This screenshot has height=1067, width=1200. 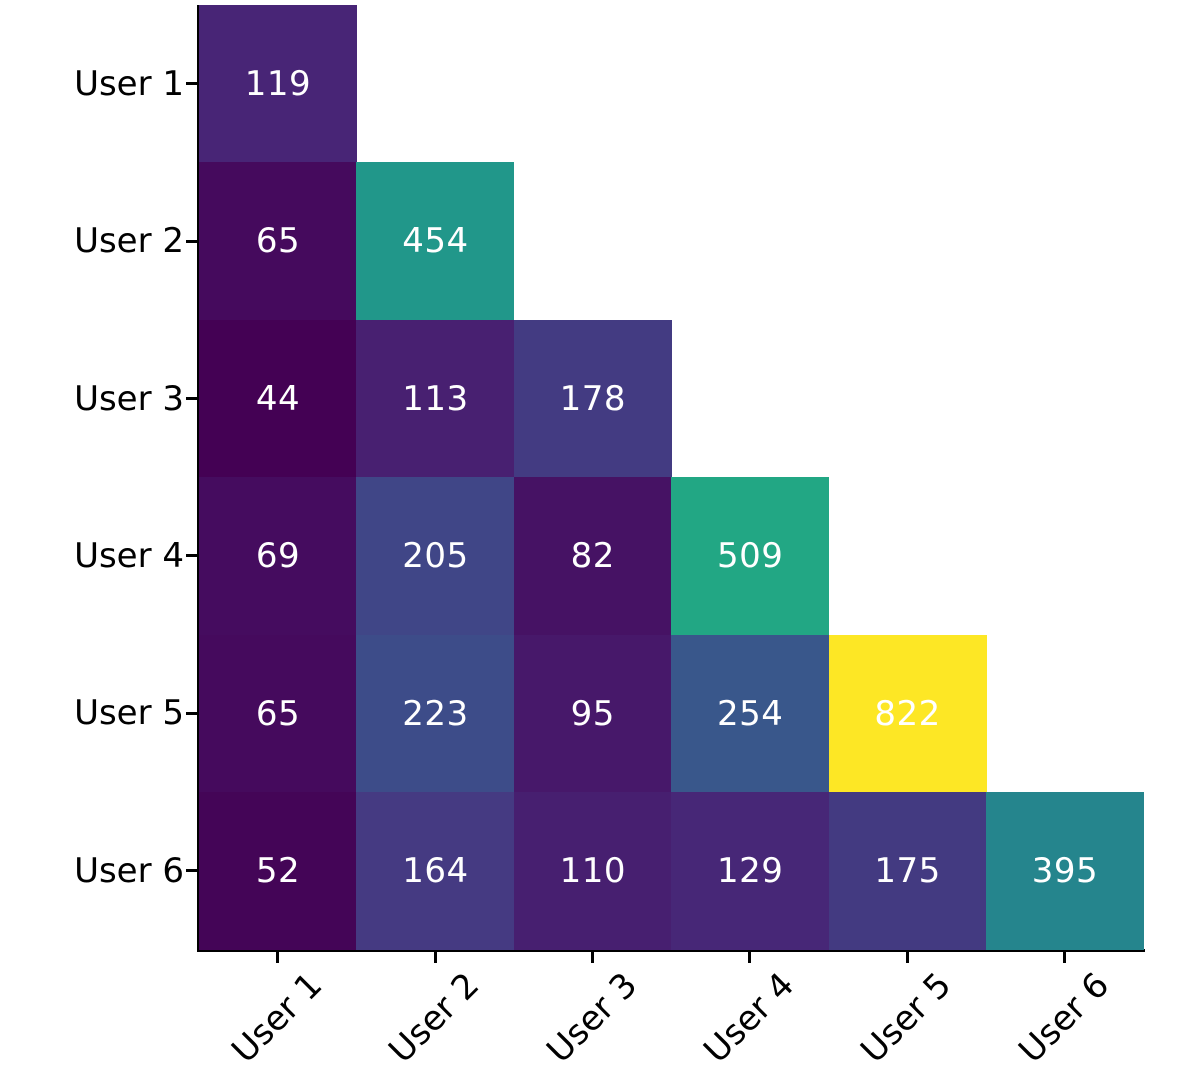 I want to click on heatmap-cell: 95, so click(x=592, y=713).